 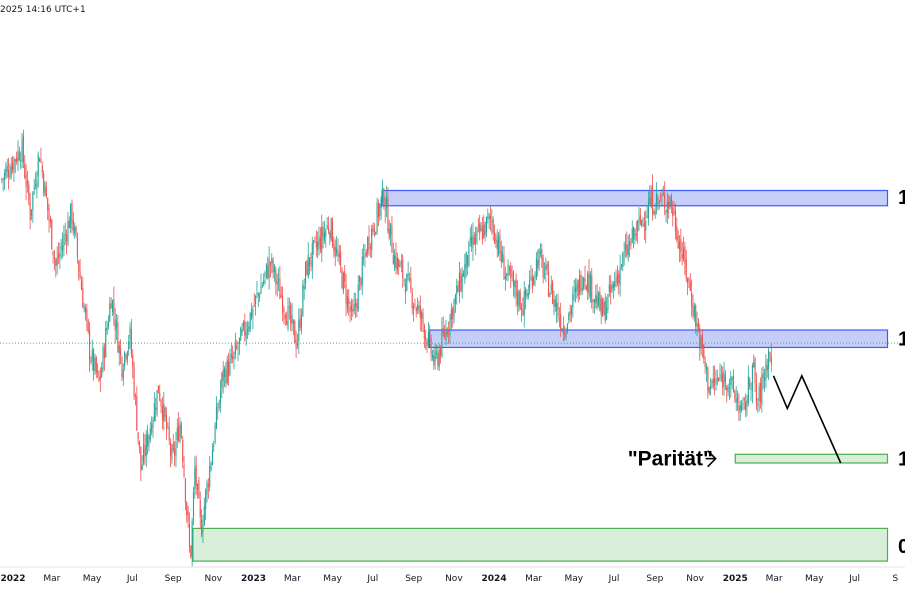 I want to click on x-tick-label-0: 2022, so click(x=12, y=579).